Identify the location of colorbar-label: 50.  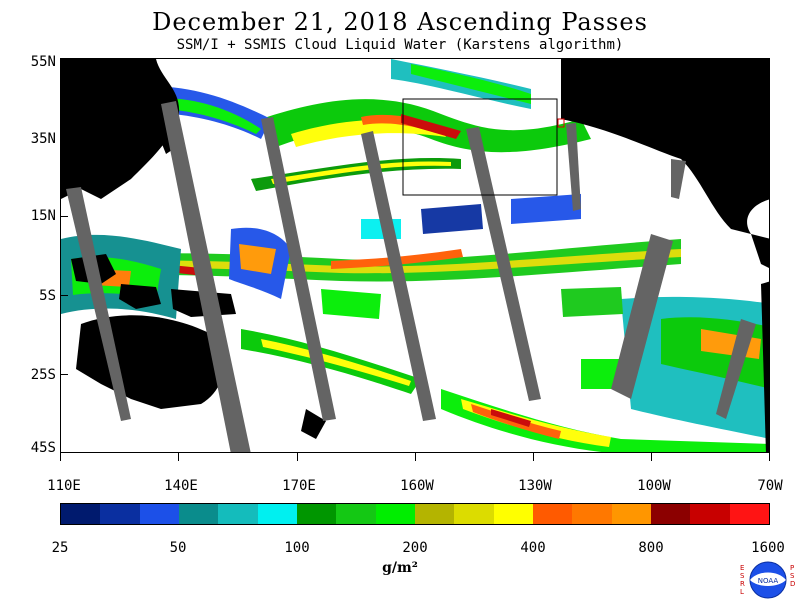
(178, 548).